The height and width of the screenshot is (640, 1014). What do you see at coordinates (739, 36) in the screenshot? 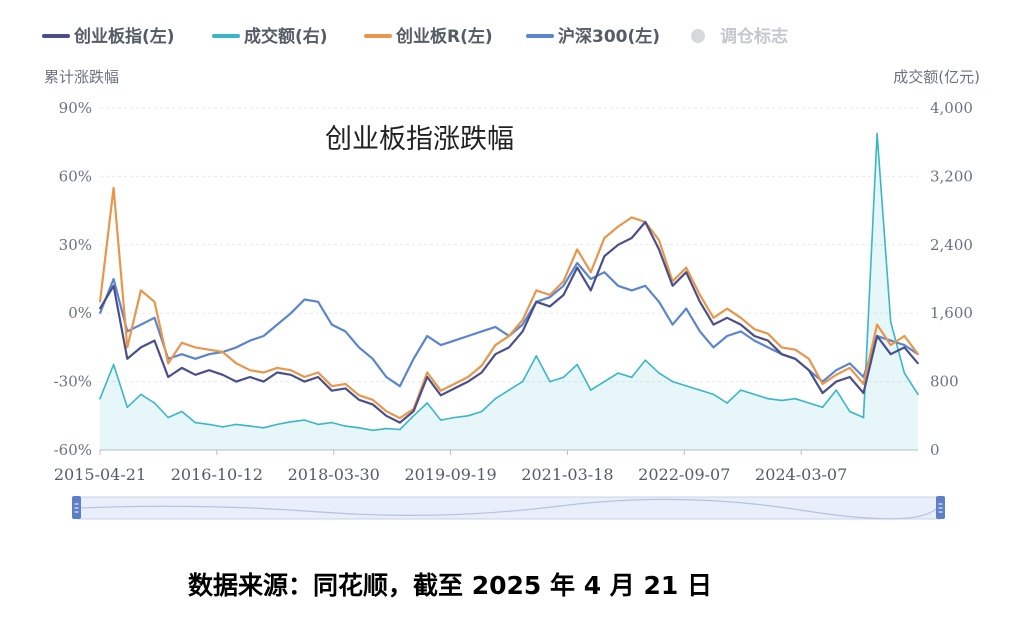
I see `legend-item: 调仓标志` at bounding box center [739, 36].